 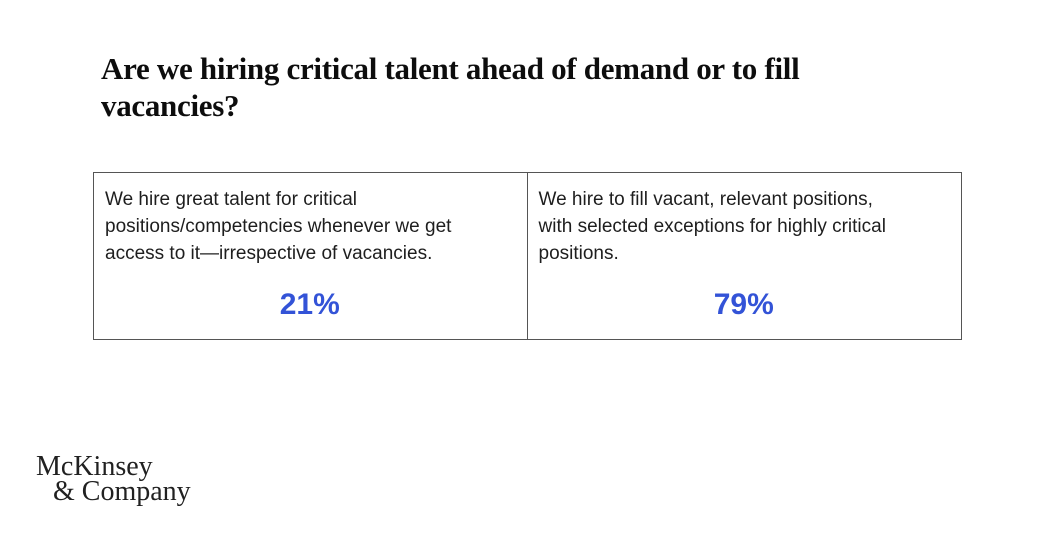 What do you see at coordinates (122, 491) in the screenshot?
I see `logo-line-2: & Company` at bounding box center [122, 491].